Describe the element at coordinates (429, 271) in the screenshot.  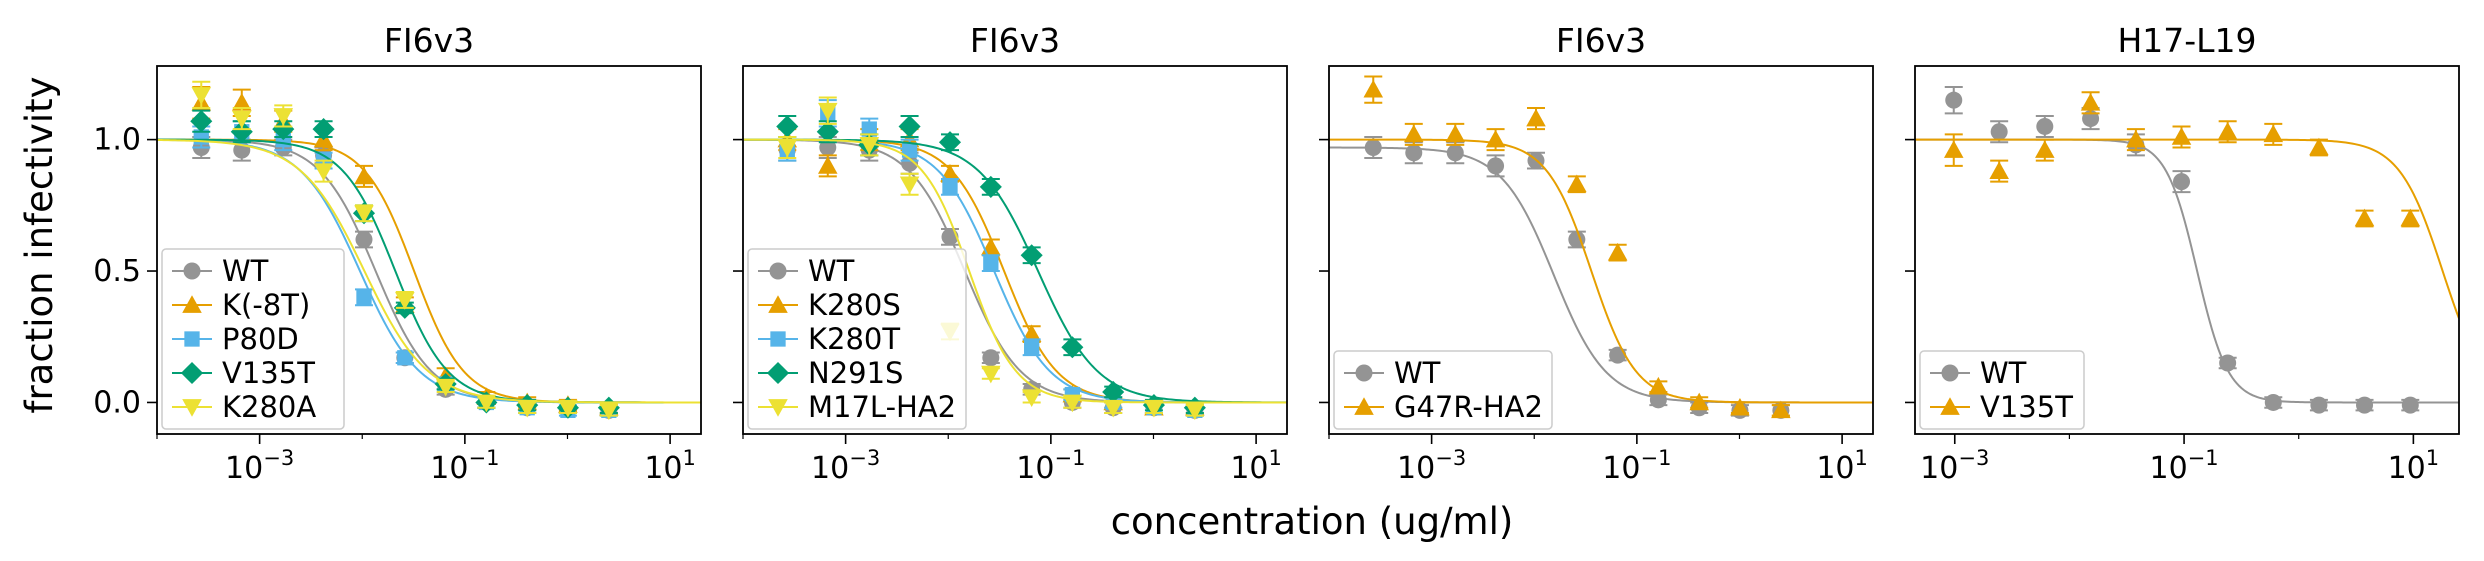
I see `fit-curve` at that location.